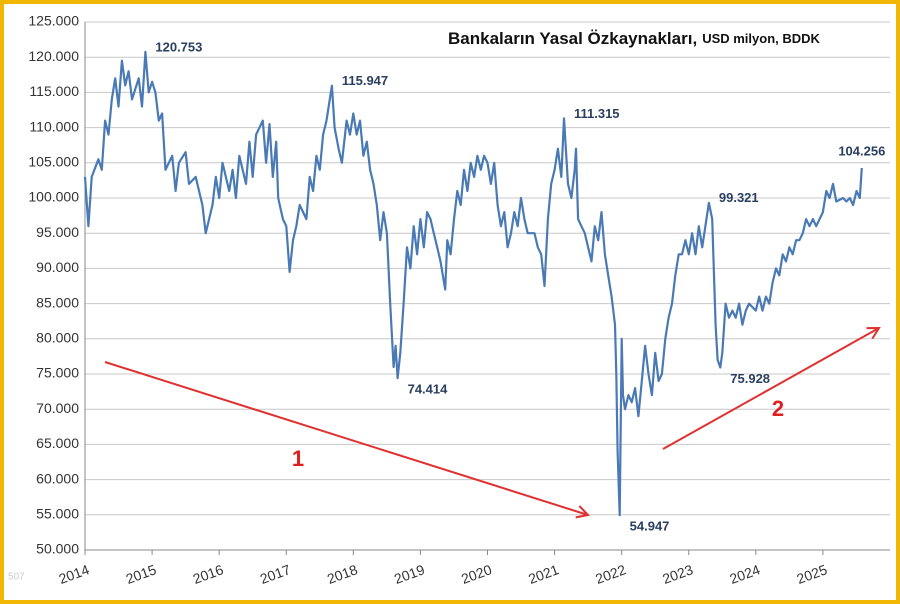 The height and width of the screenshot is (604, 900). I want to click on y-tick-label: 85.000, so click(57, 302).